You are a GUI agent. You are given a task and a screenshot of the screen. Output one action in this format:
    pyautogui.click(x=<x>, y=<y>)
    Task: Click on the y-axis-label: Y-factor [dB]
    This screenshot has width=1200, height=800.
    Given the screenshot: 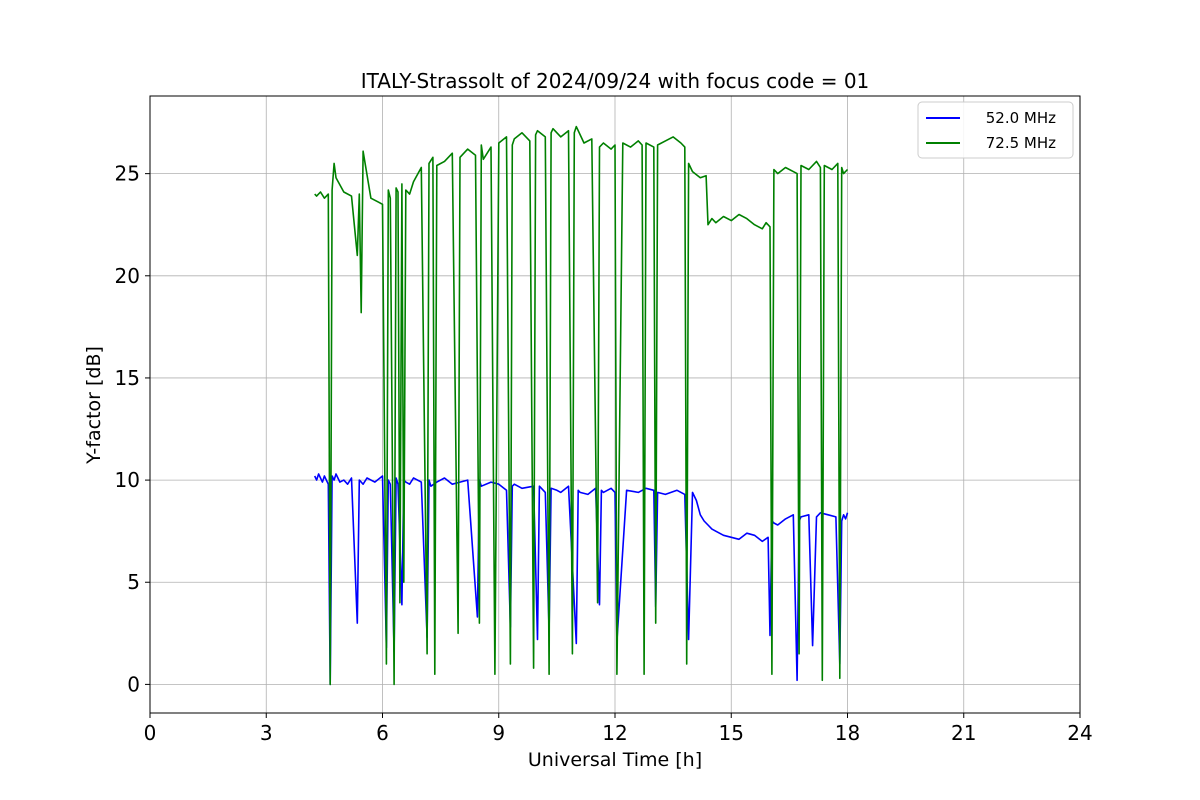 What is the action you would take?
    pyautogui.click(x=94, y=405)
    